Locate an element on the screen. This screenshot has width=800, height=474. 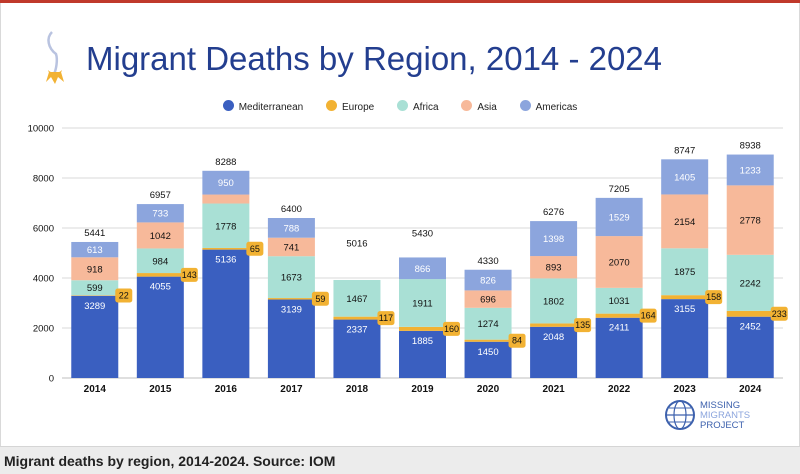
data-label-mediterranean: 5136 is located at coordinates (225, 260).